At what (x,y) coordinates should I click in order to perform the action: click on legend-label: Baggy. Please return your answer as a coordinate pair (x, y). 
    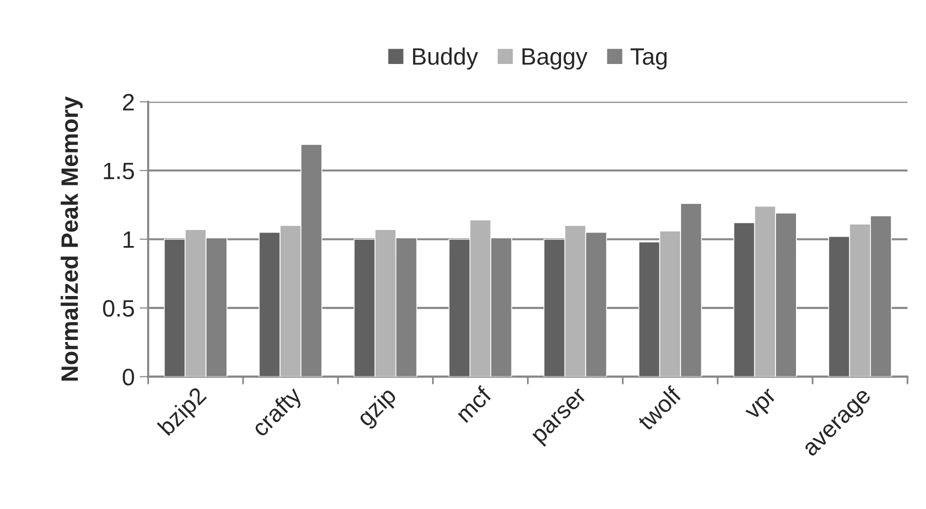
    Looking at the image, I should click on (555, 59).